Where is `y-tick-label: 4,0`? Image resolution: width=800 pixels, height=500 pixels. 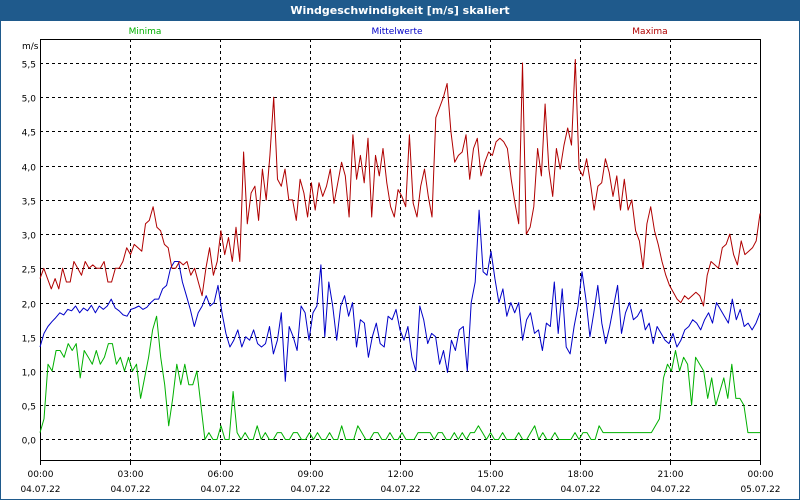
y-tick-label: 4,0 is located at coordinates (29, 169).